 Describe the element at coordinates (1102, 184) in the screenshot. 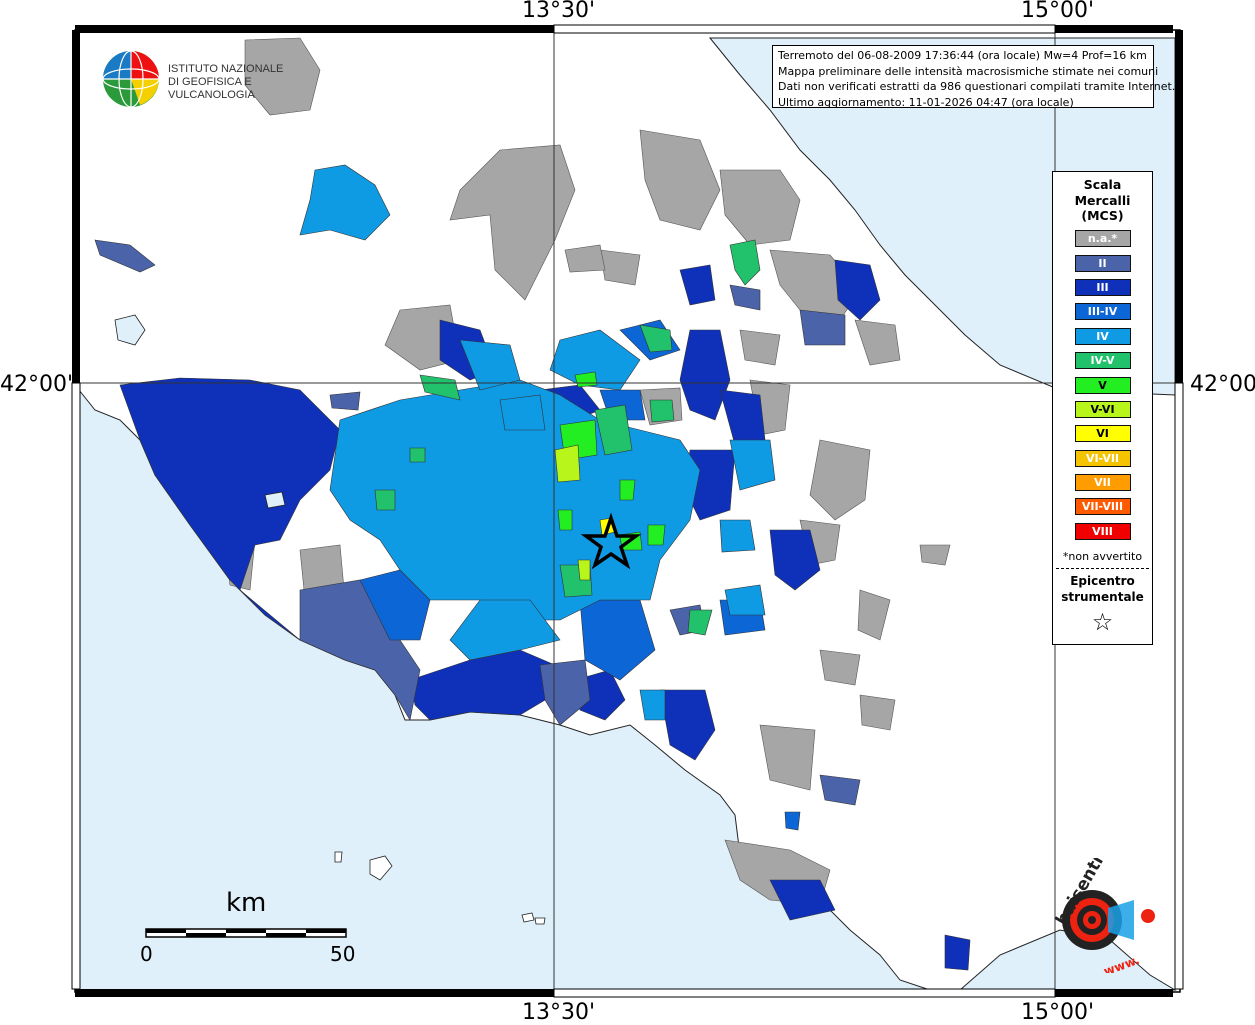

I see `legend-title-line-1: Scala` at that location.